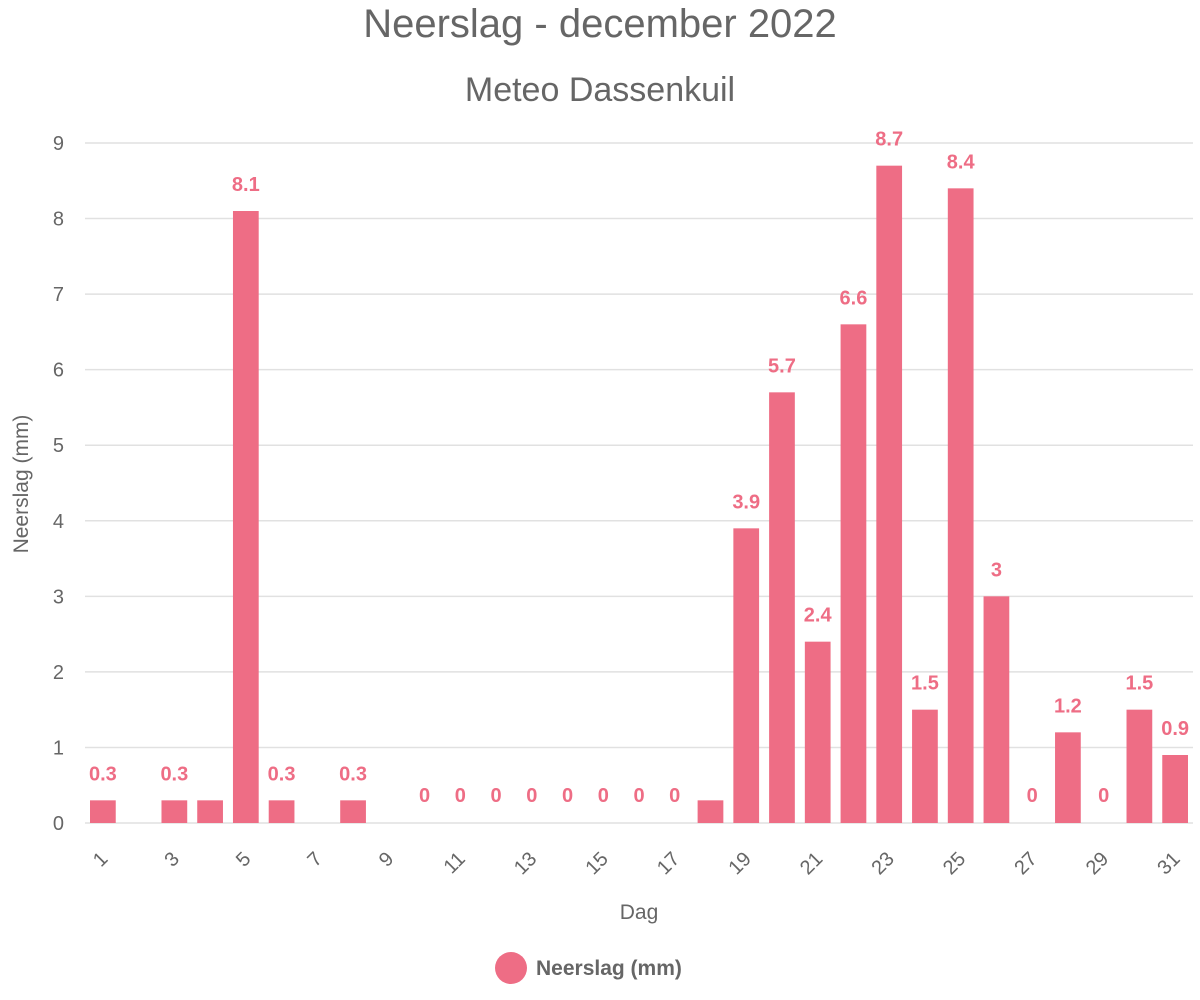 The image size is (1200, 1000). What do you see at coordinates (246, 185) in the screenshot?
I see `data-label: 8.1` at bounding box center [246, 185].